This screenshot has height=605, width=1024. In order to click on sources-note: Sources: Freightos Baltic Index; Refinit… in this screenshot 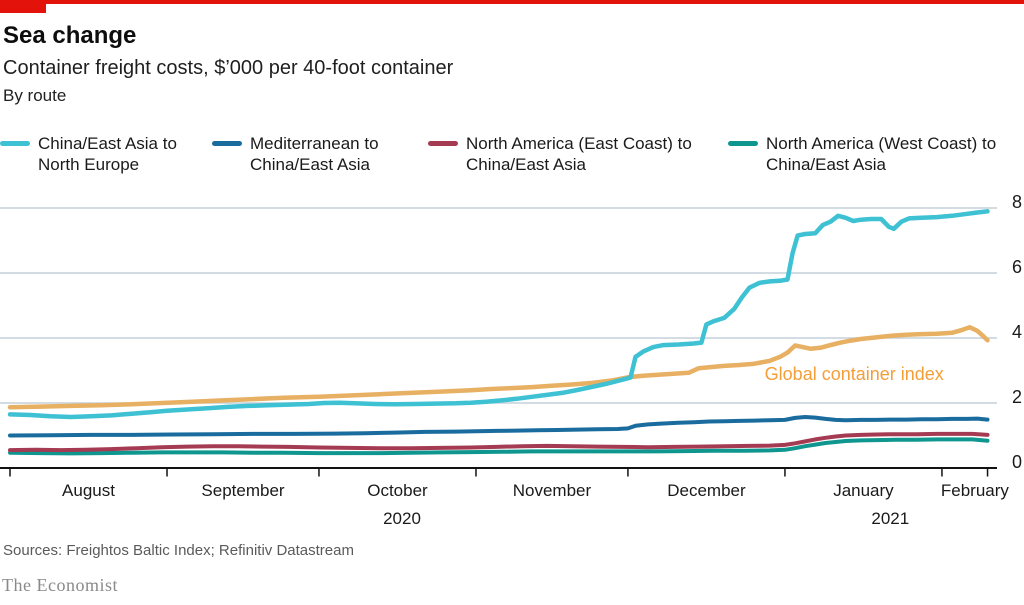, I will do `click(178, 550)`.